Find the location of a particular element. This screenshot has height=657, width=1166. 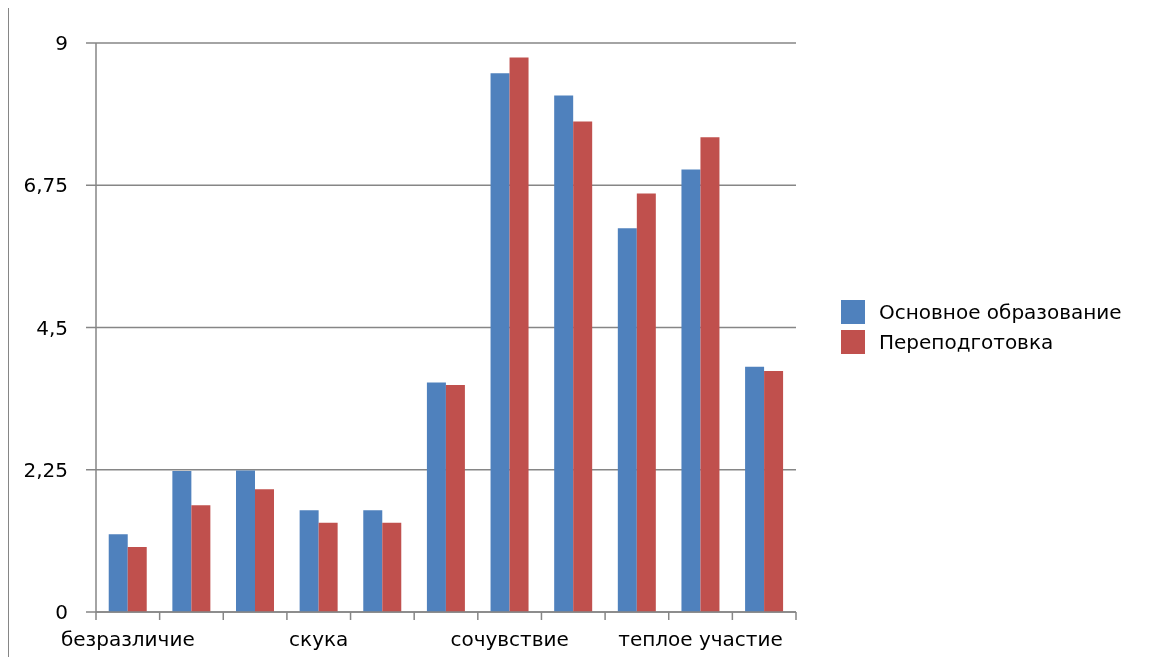

legend-label: Переподготовка is located at coordinates (966, 342).